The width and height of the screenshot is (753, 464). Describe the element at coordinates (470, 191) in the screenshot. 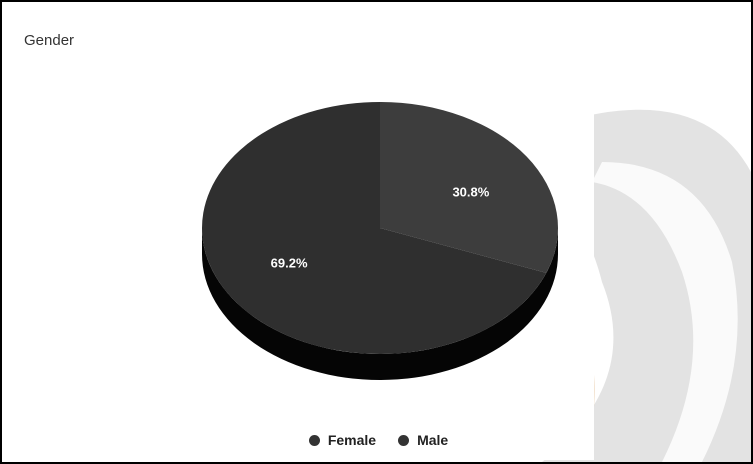

I see `slice-label-female: 30.8%` at that location.